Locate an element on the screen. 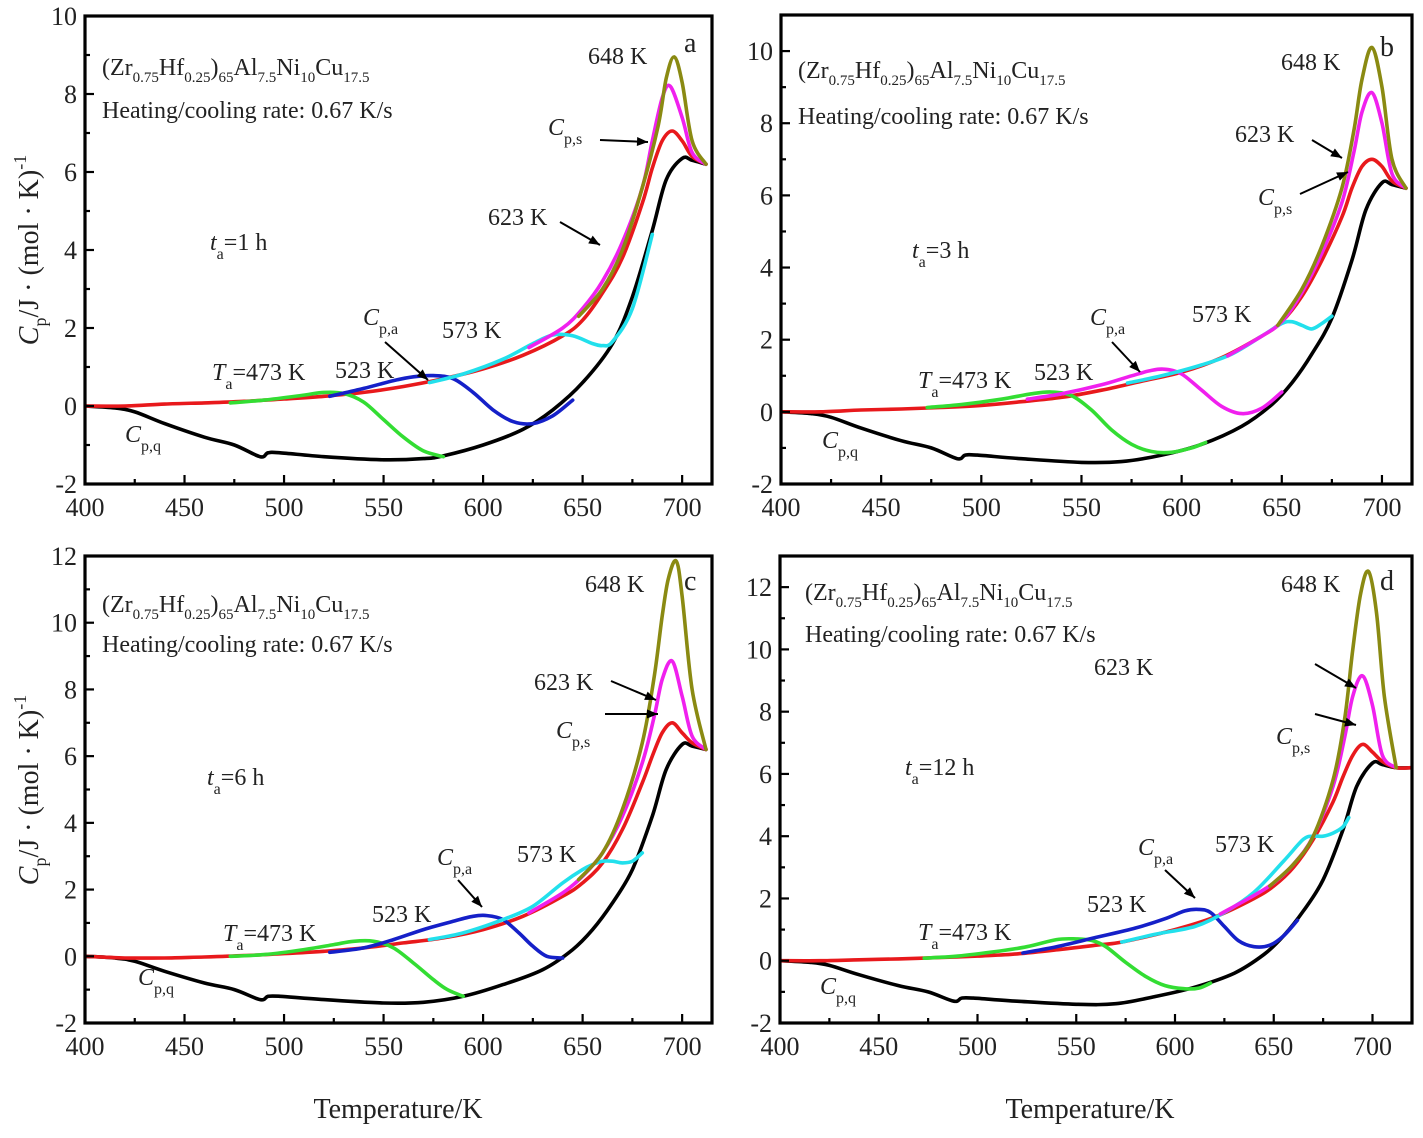 The image size is (1423, 1138). panel-letter-d: d is located at coordinates (1387, 581).